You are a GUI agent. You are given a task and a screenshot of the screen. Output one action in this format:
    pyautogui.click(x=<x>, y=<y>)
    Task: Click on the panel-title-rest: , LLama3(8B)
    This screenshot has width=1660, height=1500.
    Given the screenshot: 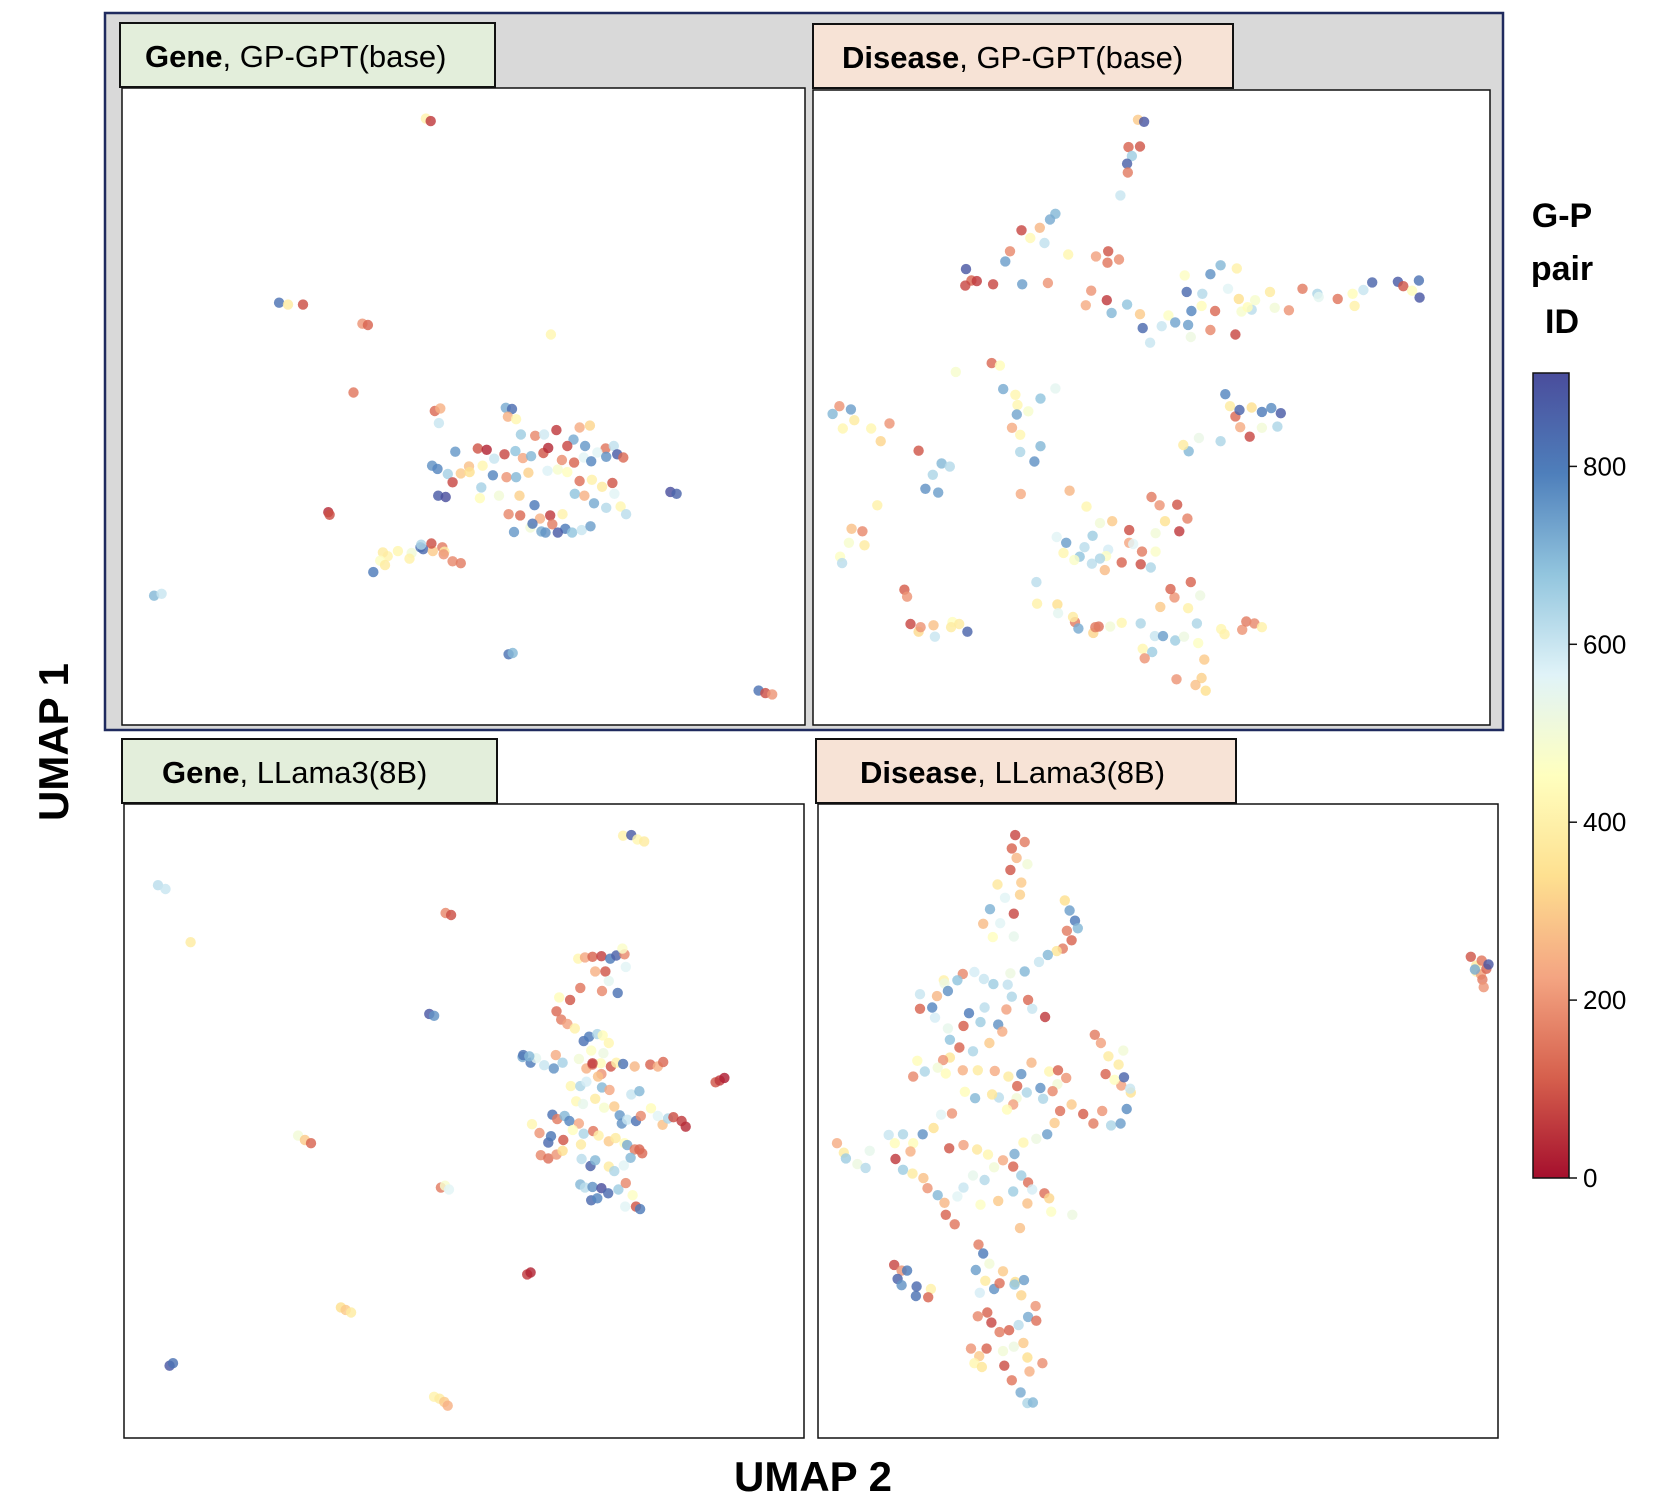 What is the action you would take?
    pyautogui.click(x=1071, y=772)
    